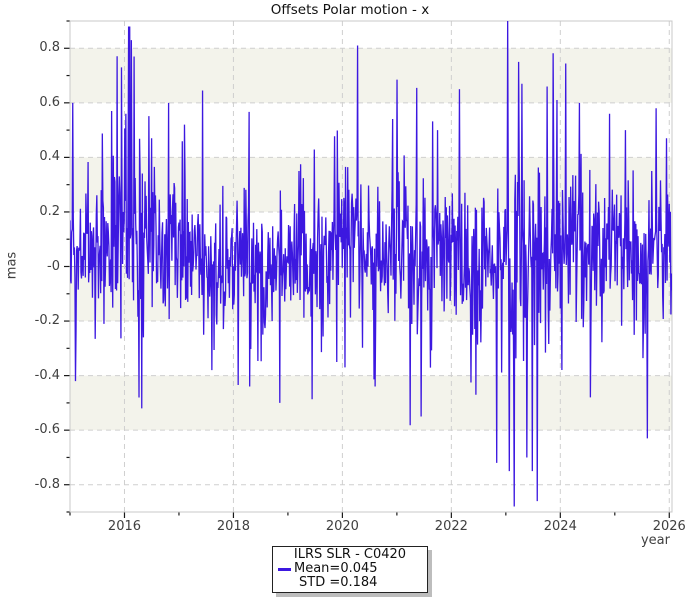 Image resolution: width=700 pixels, height=600 pixels. Describe the element at coordinates (47, 430) in the screenshot. I see `y-tick-label: -0.6` at that location.